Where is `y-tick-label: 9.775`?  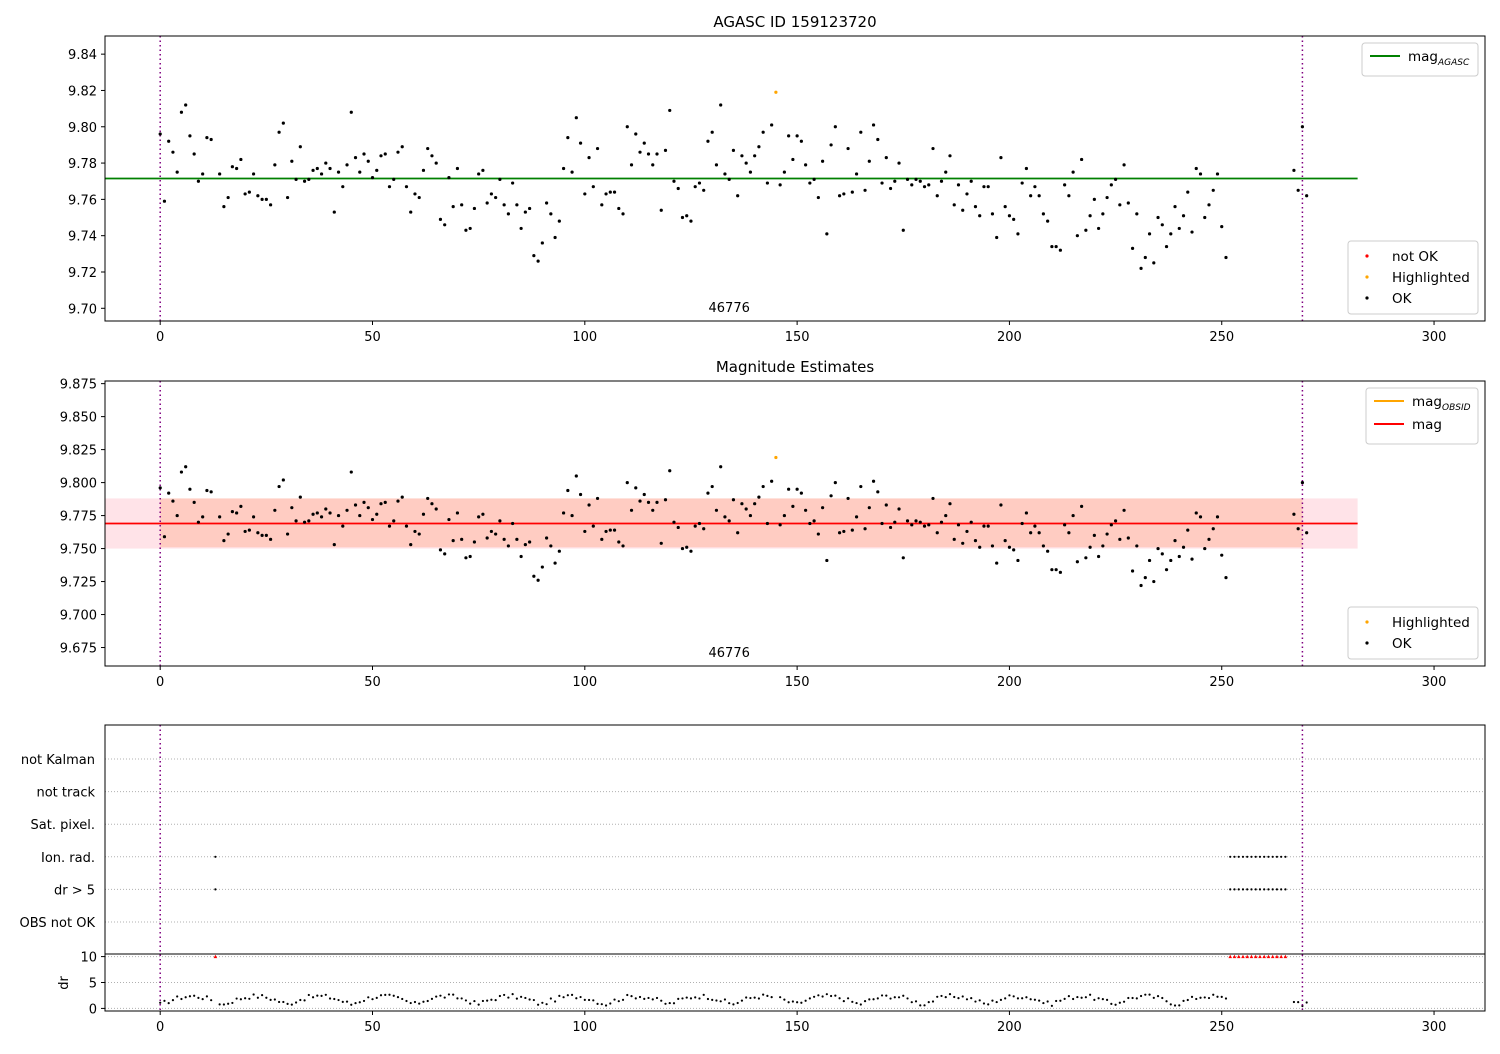
y-tick-label: 9.775 is located at coordinates (78, 517).